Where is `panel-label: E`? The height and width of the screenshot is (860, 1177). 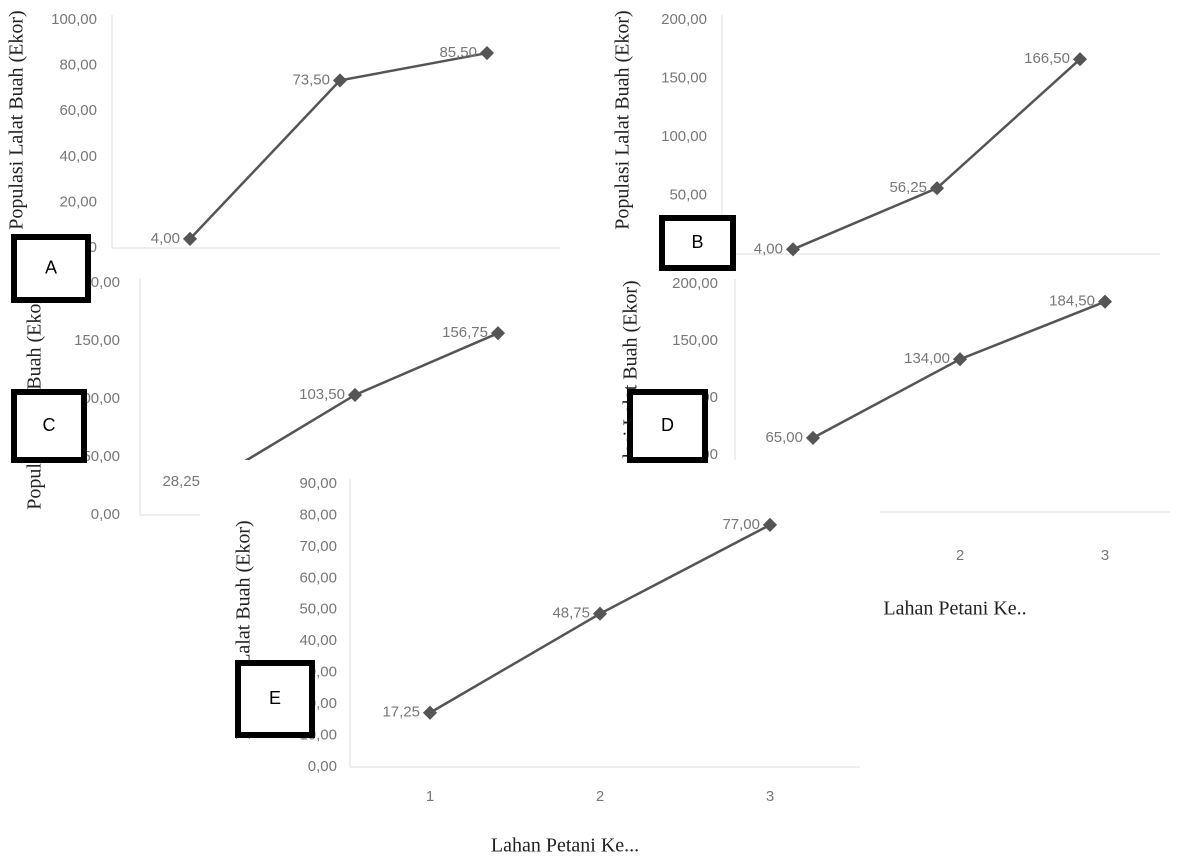 panel-label: E is located at coordinates (275, 698).